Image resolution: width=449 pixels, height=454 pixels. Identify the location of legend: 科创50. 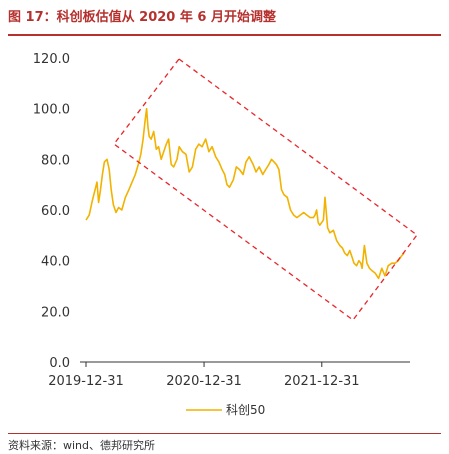
(225, 410).